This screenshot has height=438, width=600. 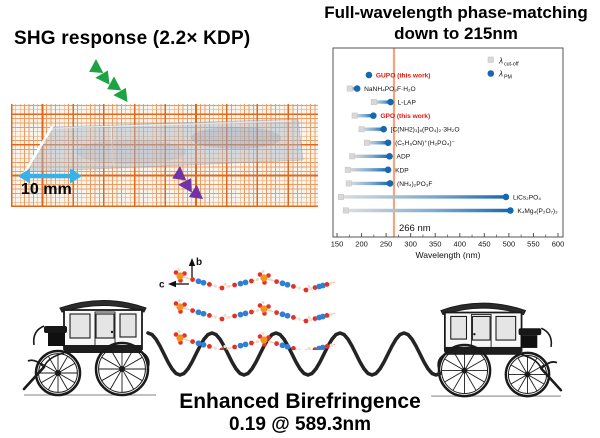 What do you see at coordinates (425, 143) in the screenshot?
I see `svg-text: (C₅H₆ON)⁺(H₂PO₄)⁻` at bounding box center [425, 143].